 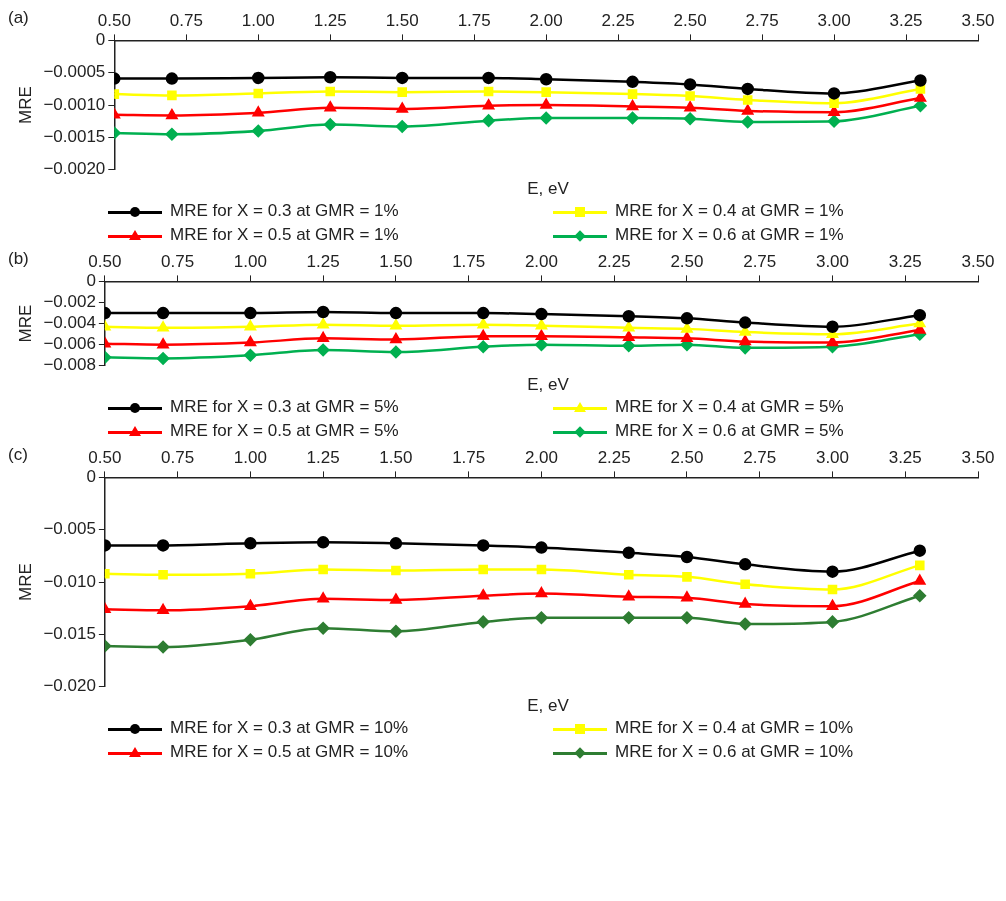 I want to click on x-tick-label: 3.00, so click(x=832, y=261).